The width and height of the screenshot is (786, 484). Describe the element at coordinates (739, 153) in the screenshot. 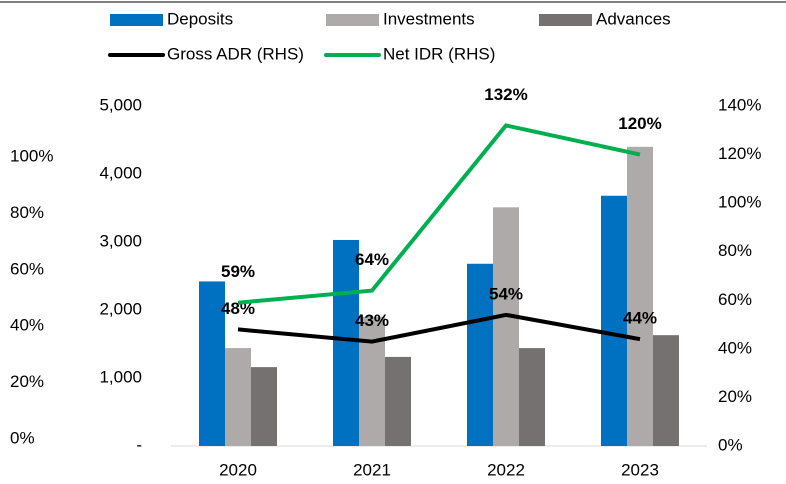

I see `y2-tick-label: 120%` at that location.